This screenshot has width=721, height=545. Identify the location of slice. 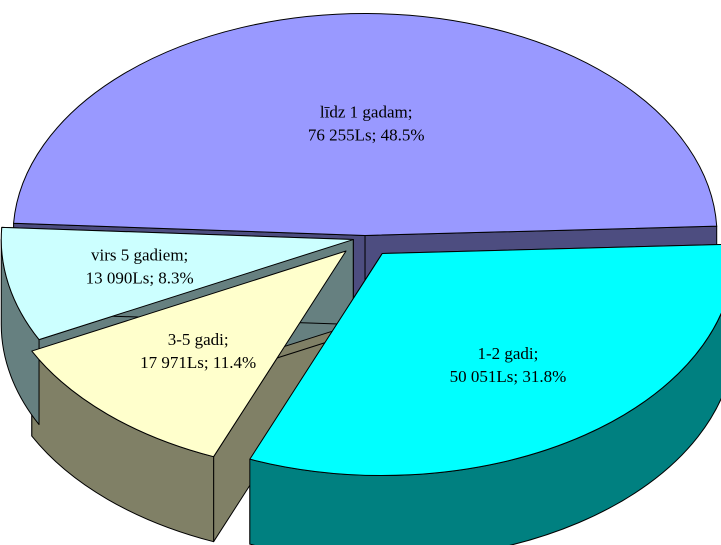
(177, 283).